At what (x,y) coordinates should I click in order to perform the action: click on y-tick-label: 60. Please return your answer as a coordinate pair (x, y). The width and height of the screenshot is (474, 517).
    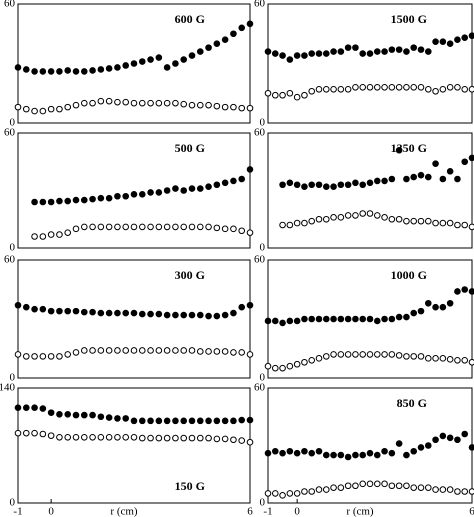
    Looking at the image, I should click on (10, 5).